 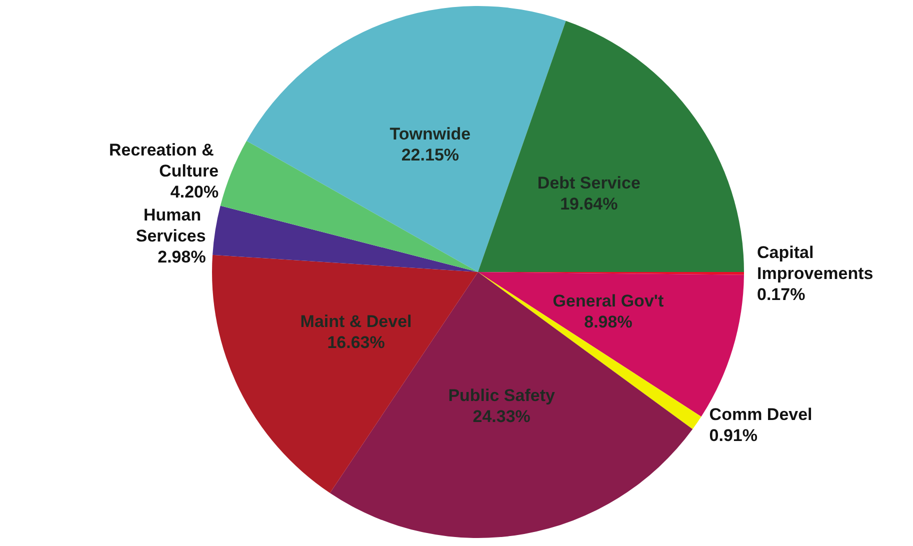 What do you see at coordinates (589, 204) in the screenshot?
I see `data-label: 19.64%` at bounding box center [589, 204].